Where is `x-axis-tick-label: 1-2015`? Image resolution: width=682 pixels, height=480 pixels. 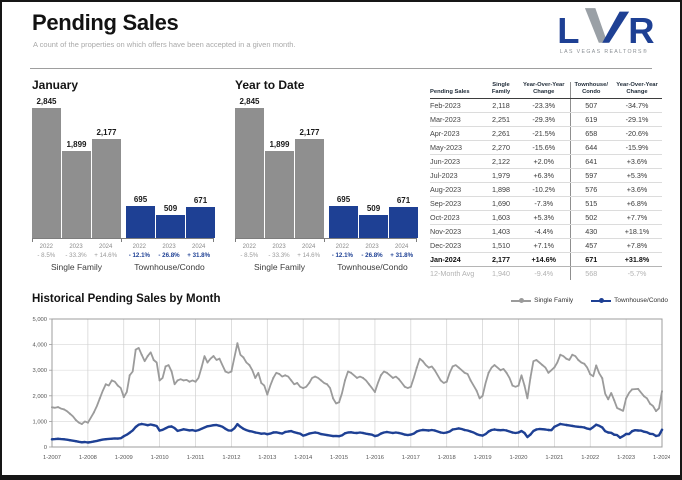 x-axis-tick-label: 1-2015 is located at coordinates (339, 458).